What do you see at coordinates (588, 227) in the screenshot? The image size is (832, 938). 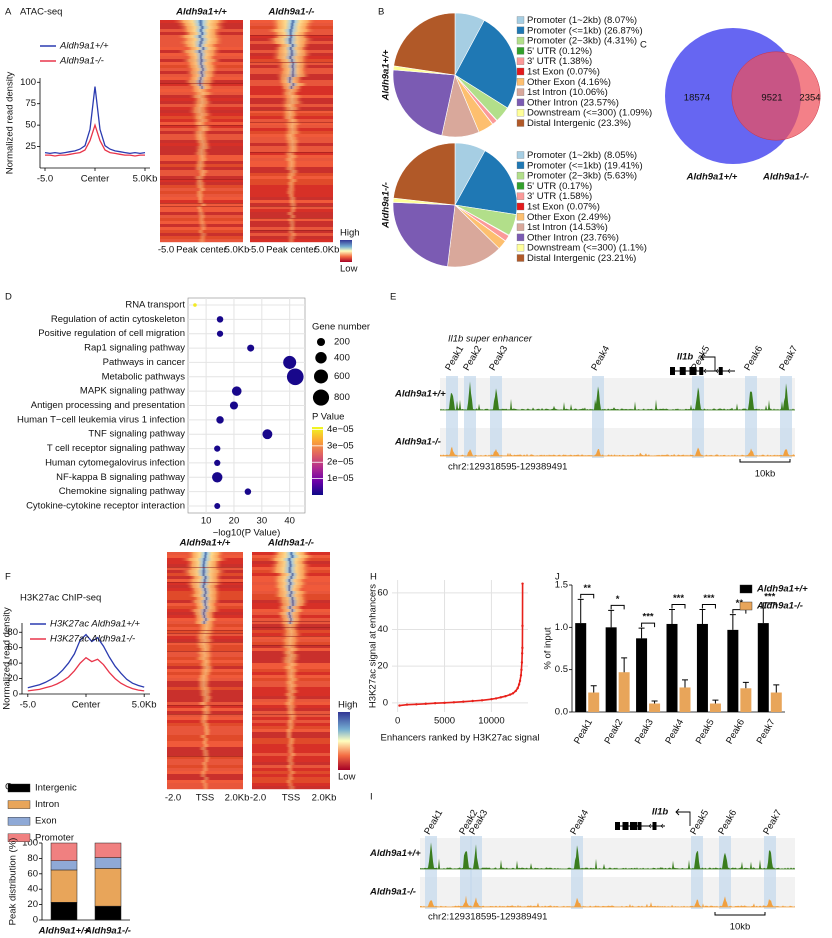 I see `legend-value: (14.53%)` at bounding box center [588, 227].